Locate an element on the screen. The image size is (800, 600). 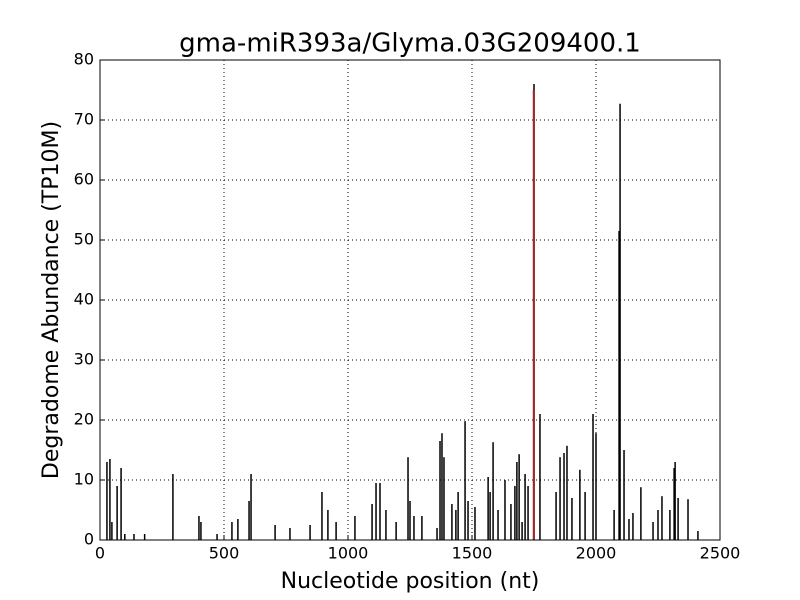
x-tick-label: 1000 is located at coordinates (348, 553).